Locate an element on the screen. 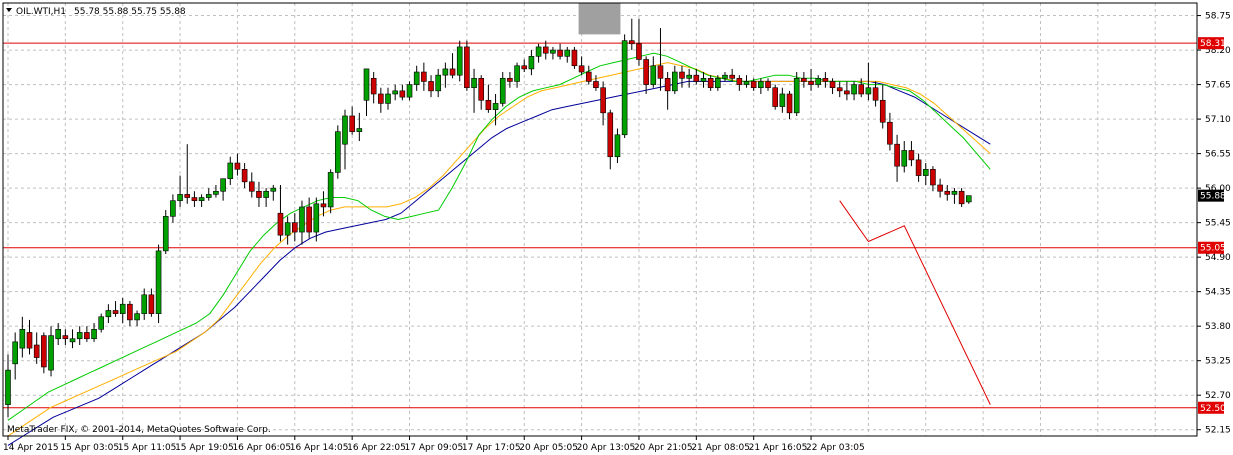 Image resolution: width=1233 pixels, height=455 pixels. highlight-box is located at coordinates (599, 19).